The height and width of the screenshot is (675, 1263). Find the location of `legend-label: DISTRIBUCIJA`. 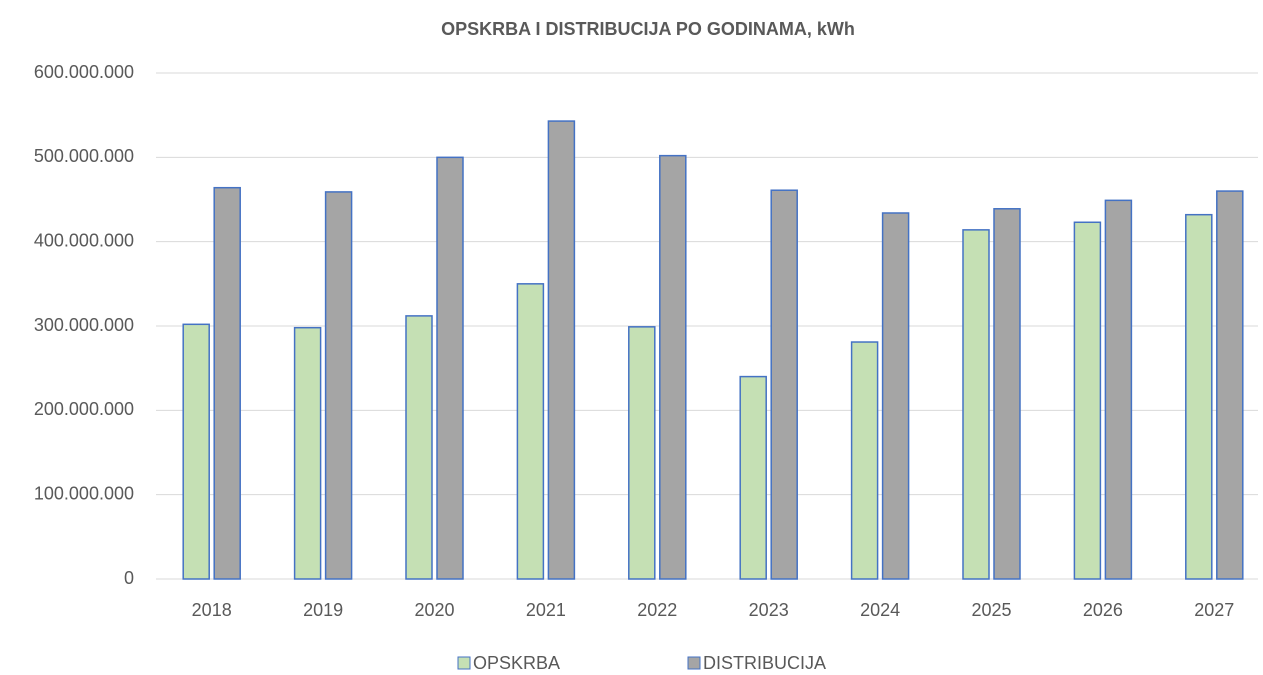

legend-label: DISTRIBUCIJA is located at coordinates (764, 663).